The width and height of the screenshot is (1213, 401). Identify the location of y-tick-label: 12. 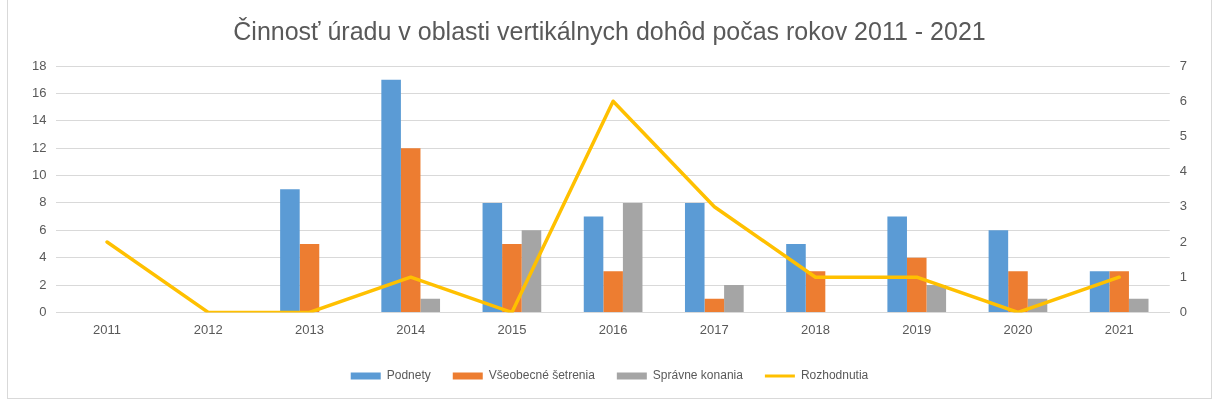
(39, 147).